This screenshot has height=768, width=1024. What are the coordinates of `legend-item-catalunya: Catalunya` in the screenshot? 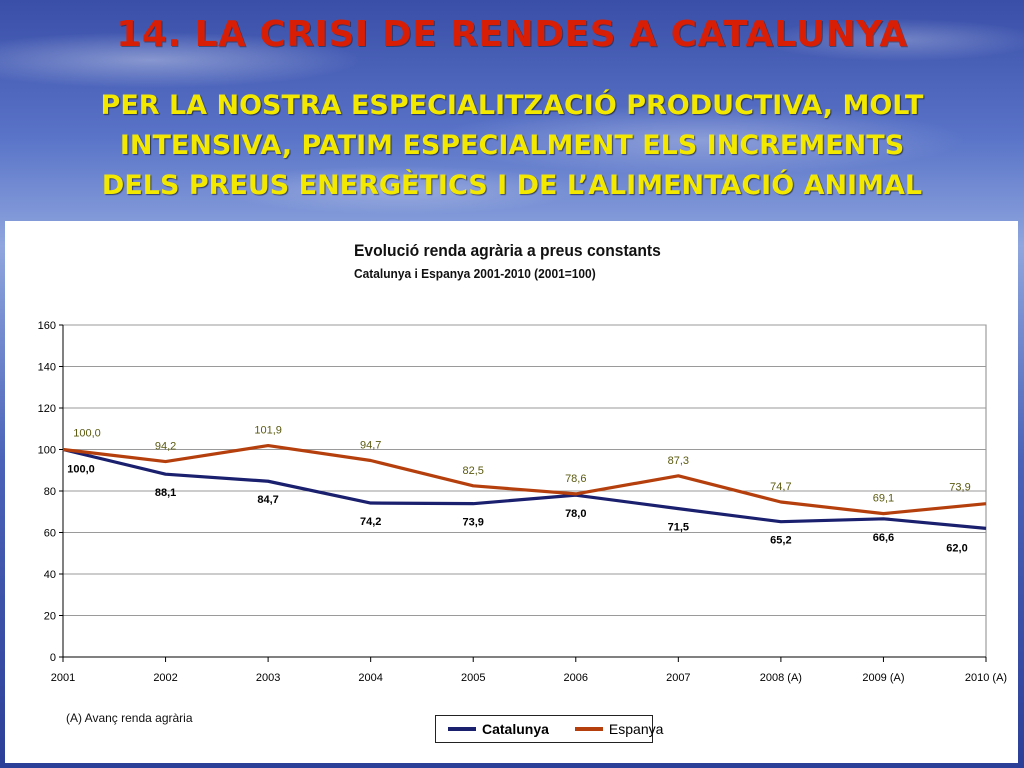 It's located at (498, 729).